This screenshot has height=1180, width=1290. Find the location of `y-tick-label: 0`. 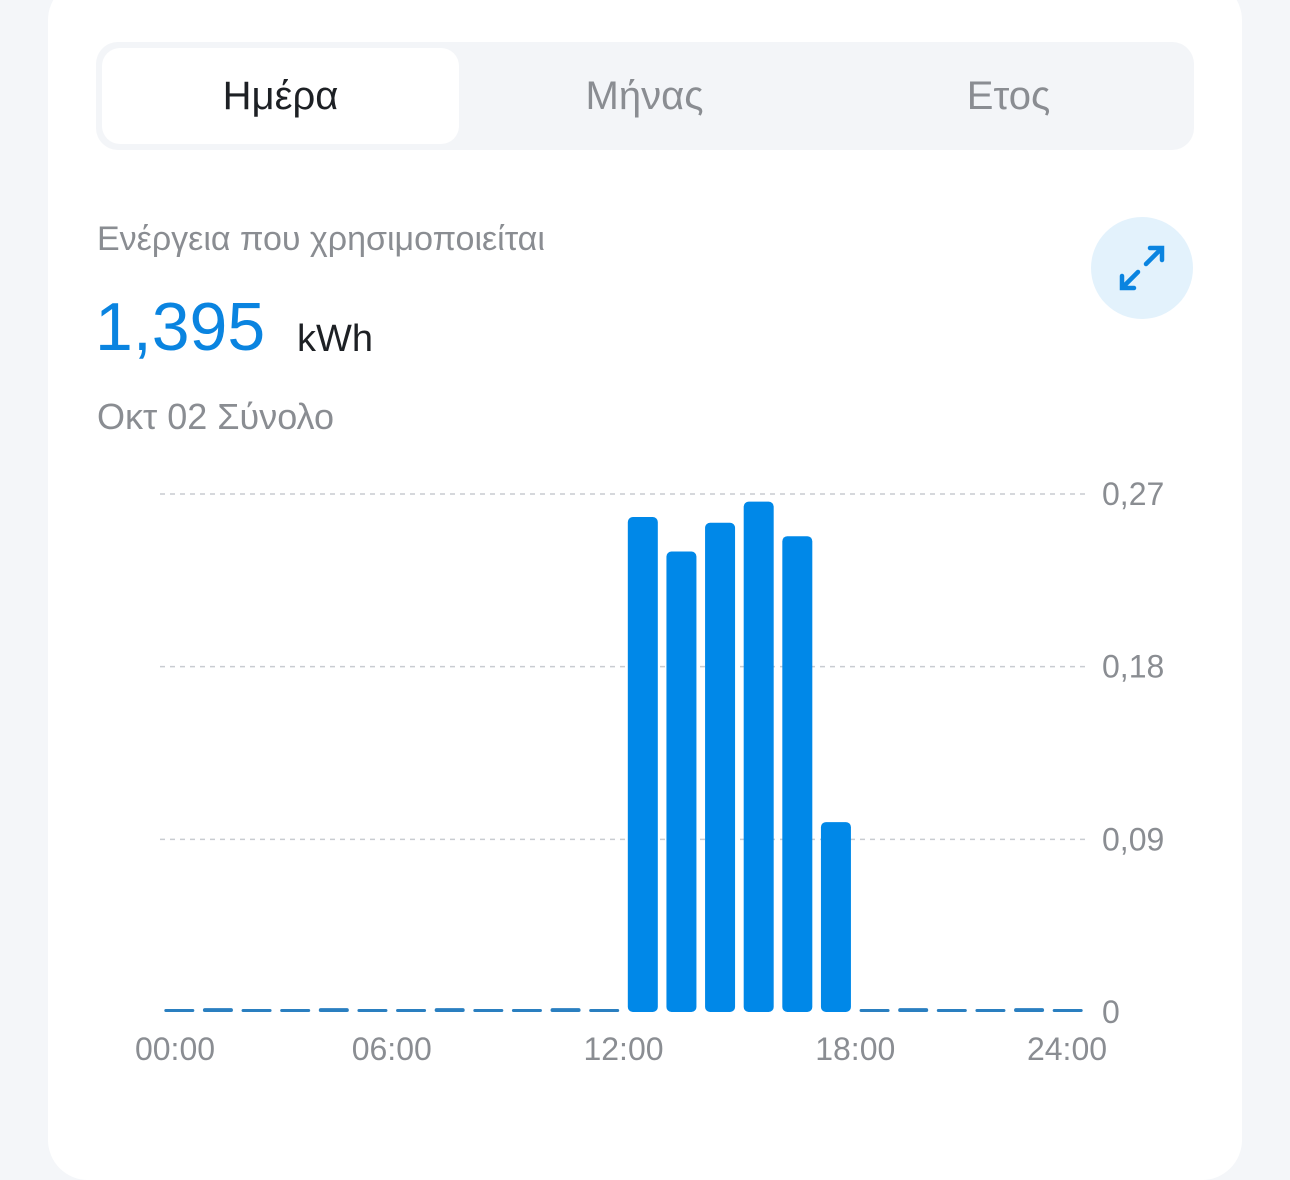

y-tick-label: 0 is located at coordinates (1111, 1012).